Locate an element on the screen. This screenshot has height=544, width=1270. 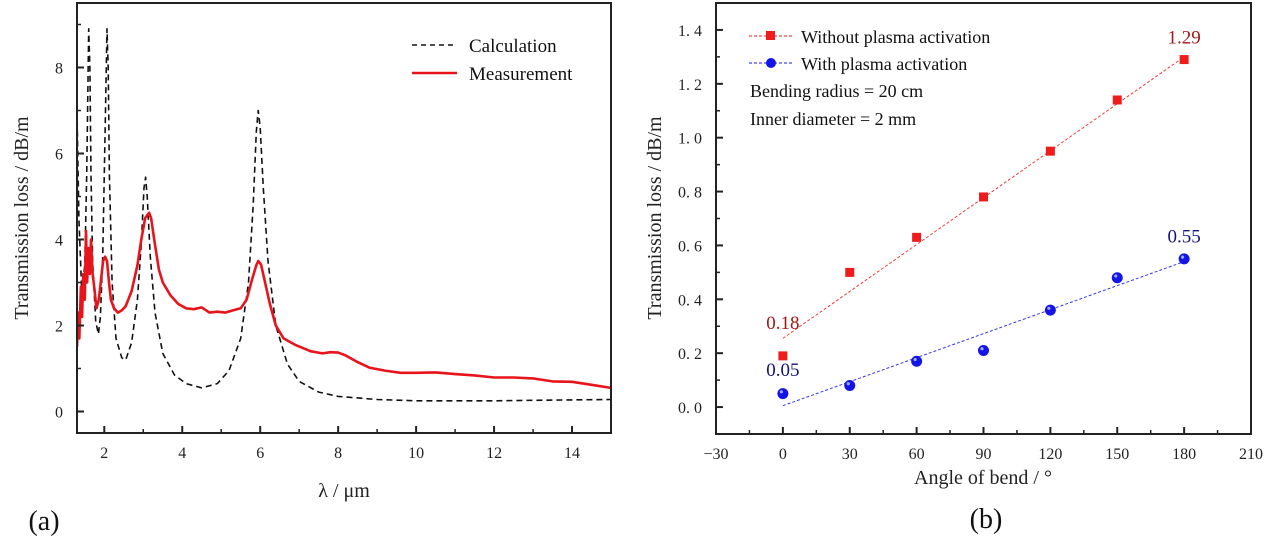
x-tick-label: 180 is located at coordinates (1184, 454).